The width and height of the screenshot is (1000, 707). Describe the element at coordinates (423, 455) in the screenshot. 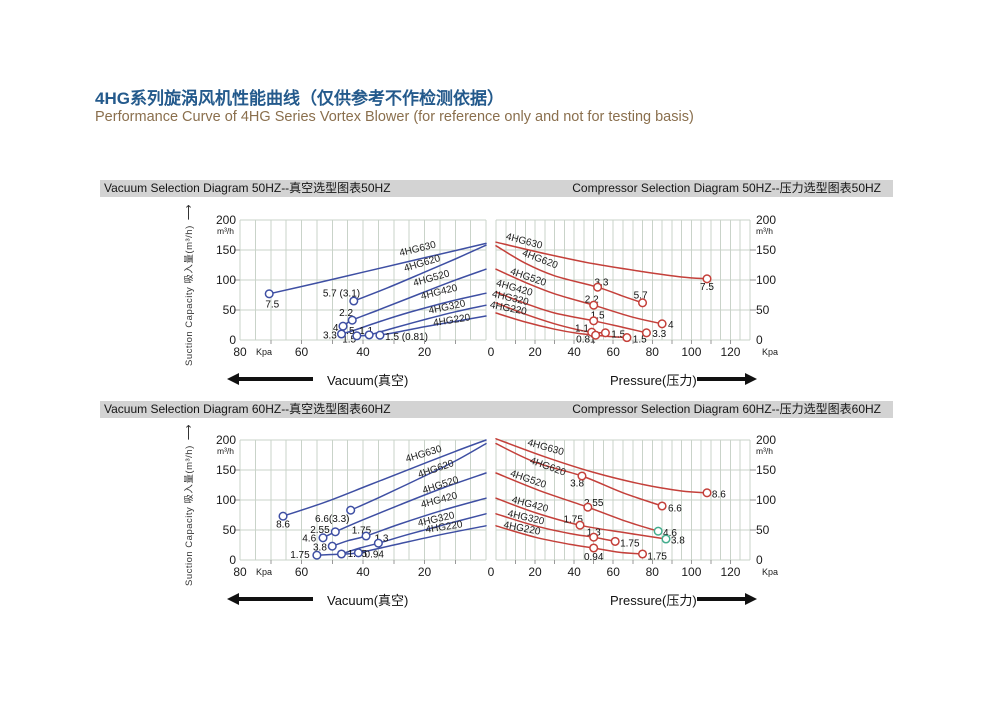

I see `curve-label: 4HG630` at that location.